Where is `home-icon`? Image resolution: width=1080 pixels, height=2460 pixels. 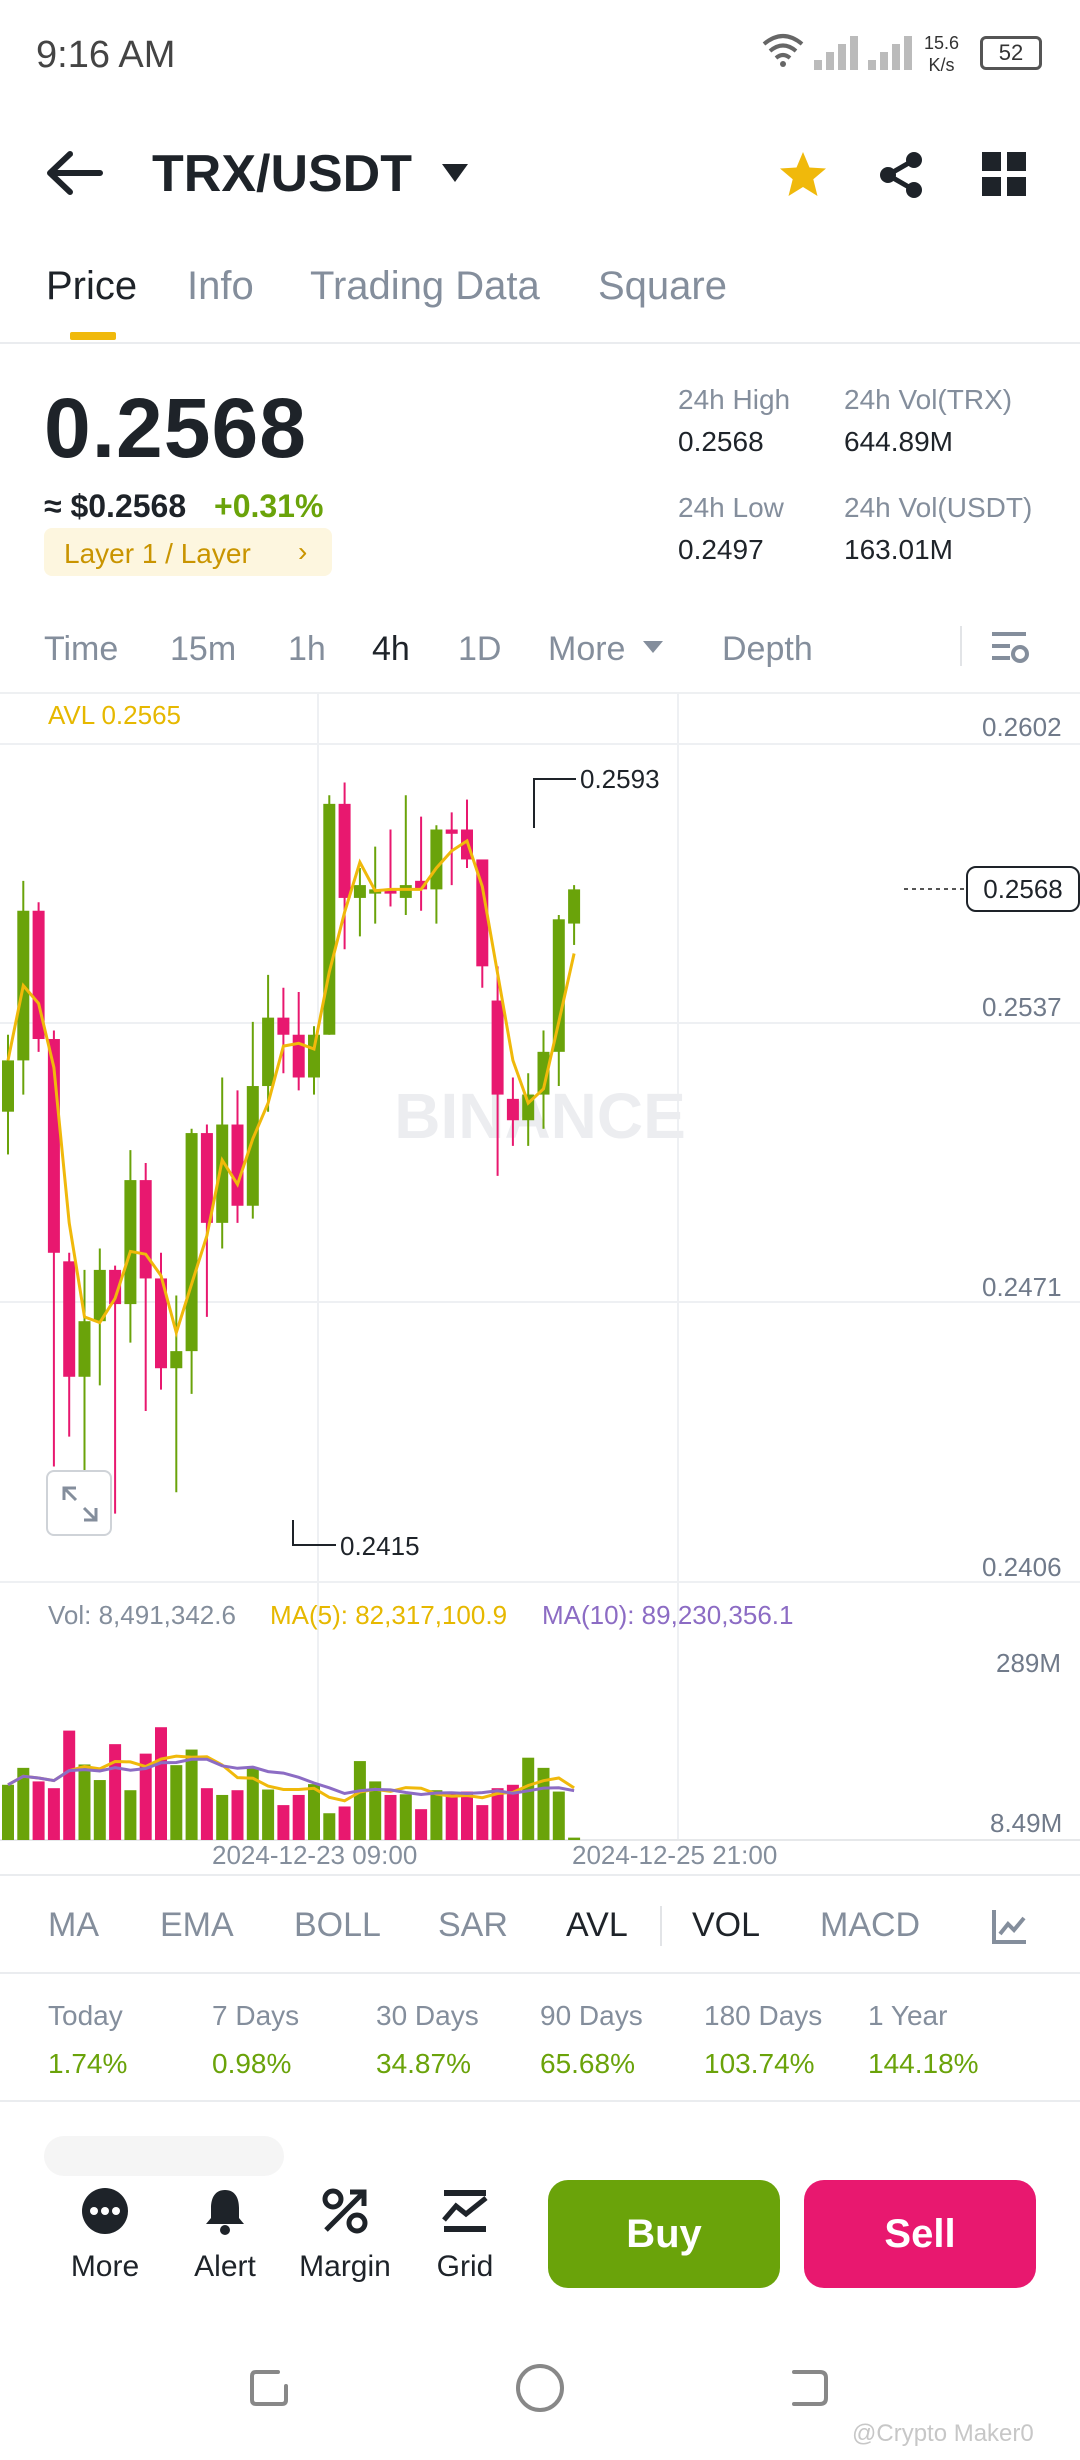 home-icon is located at coordinates (540, 2388).